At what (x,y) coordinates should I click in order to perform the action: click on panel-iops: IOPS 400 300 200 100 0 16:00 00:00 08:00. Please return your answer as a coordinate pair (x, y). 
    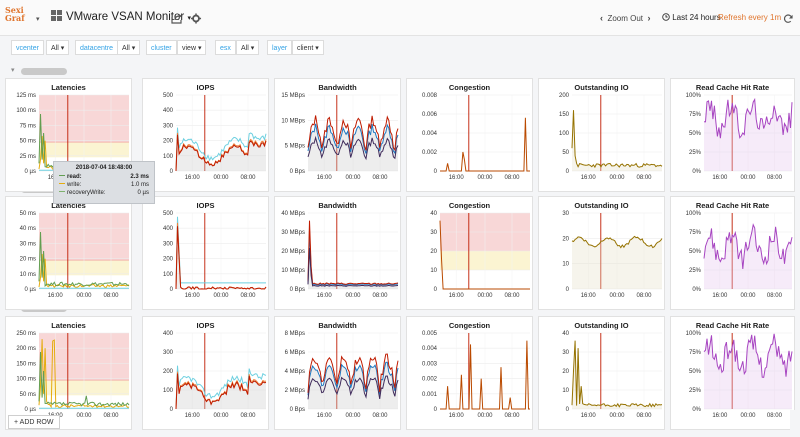
    Looking at the image, I should click on (205, 373).